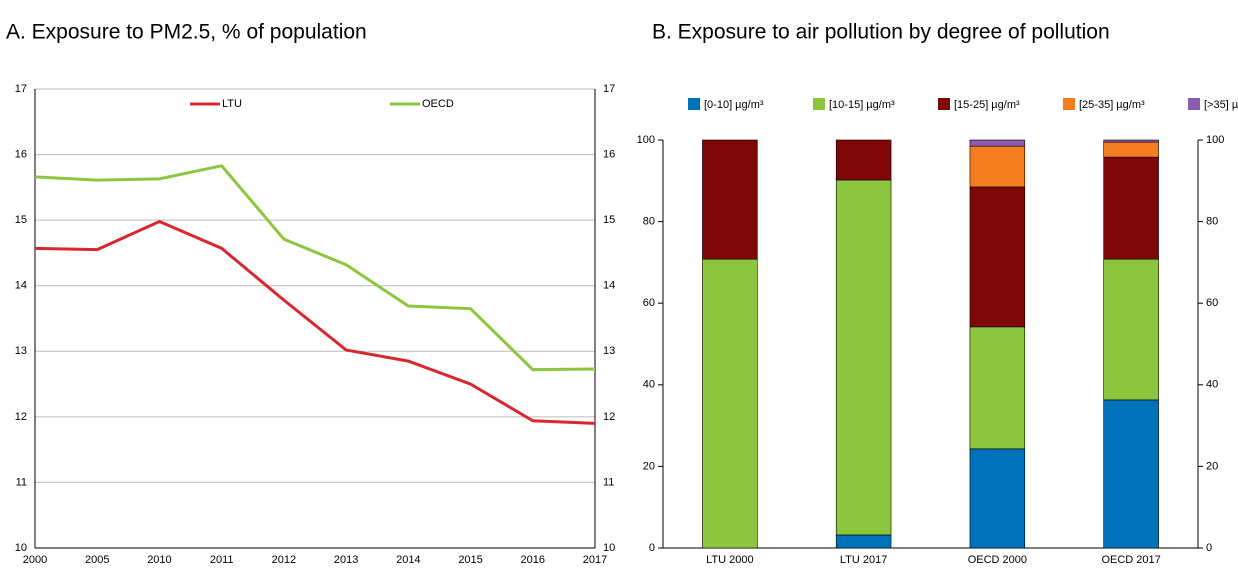 The width and height of the screenshot is (1238, 576). Describe the element at coordinates (222, 560) in the screenshot. I see `x-tick-label: 2011` at that location.